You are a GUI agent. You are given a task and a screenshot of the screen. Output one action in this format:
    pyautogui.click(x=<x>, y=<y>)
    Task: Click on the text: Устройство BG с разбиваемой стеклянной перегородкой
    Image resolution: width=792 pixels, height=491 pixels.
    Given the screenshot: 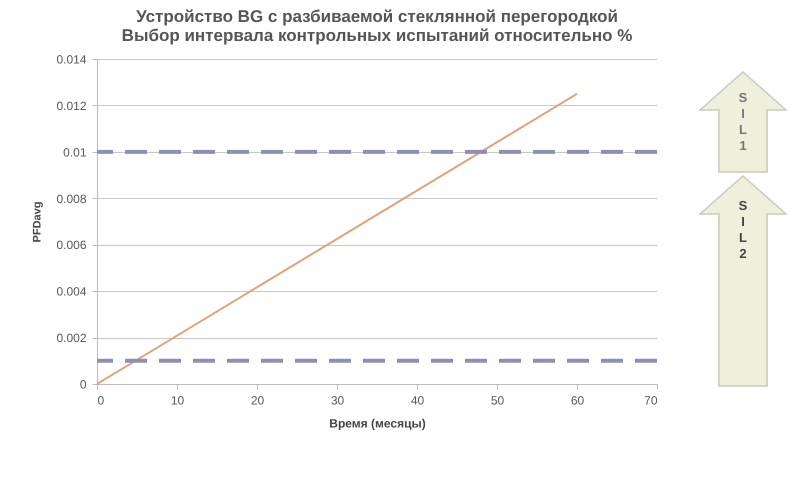 What is the action you would take?
    pyautogui.click(x=377, y=16)
    